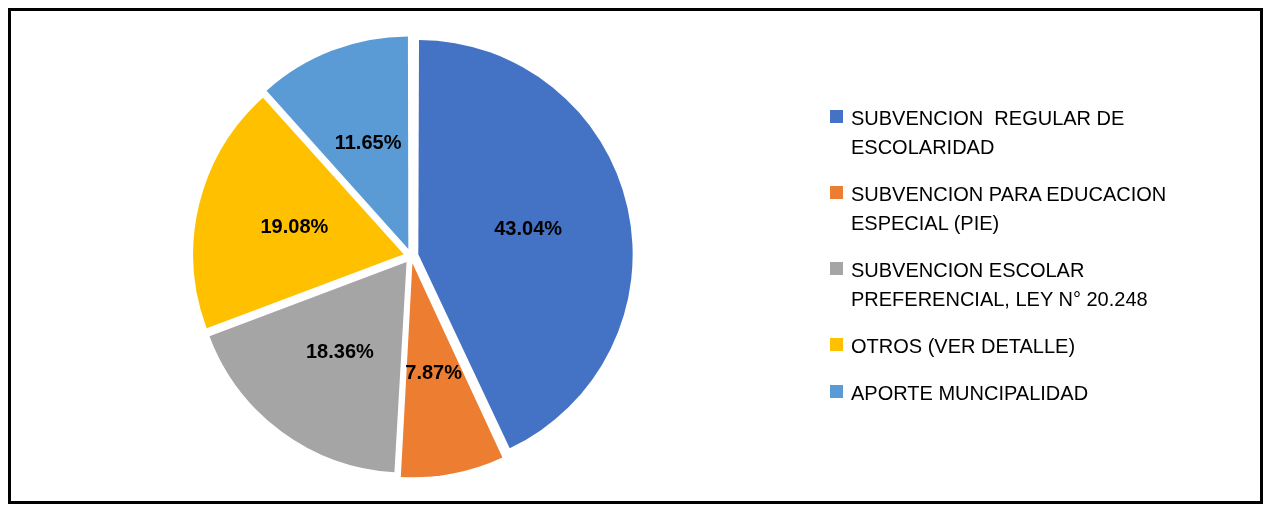 The image size is (1277, 516). Describe the element at coordinates (368, 142) in the screenshot. I see `data-label: 11.65%` at that location.